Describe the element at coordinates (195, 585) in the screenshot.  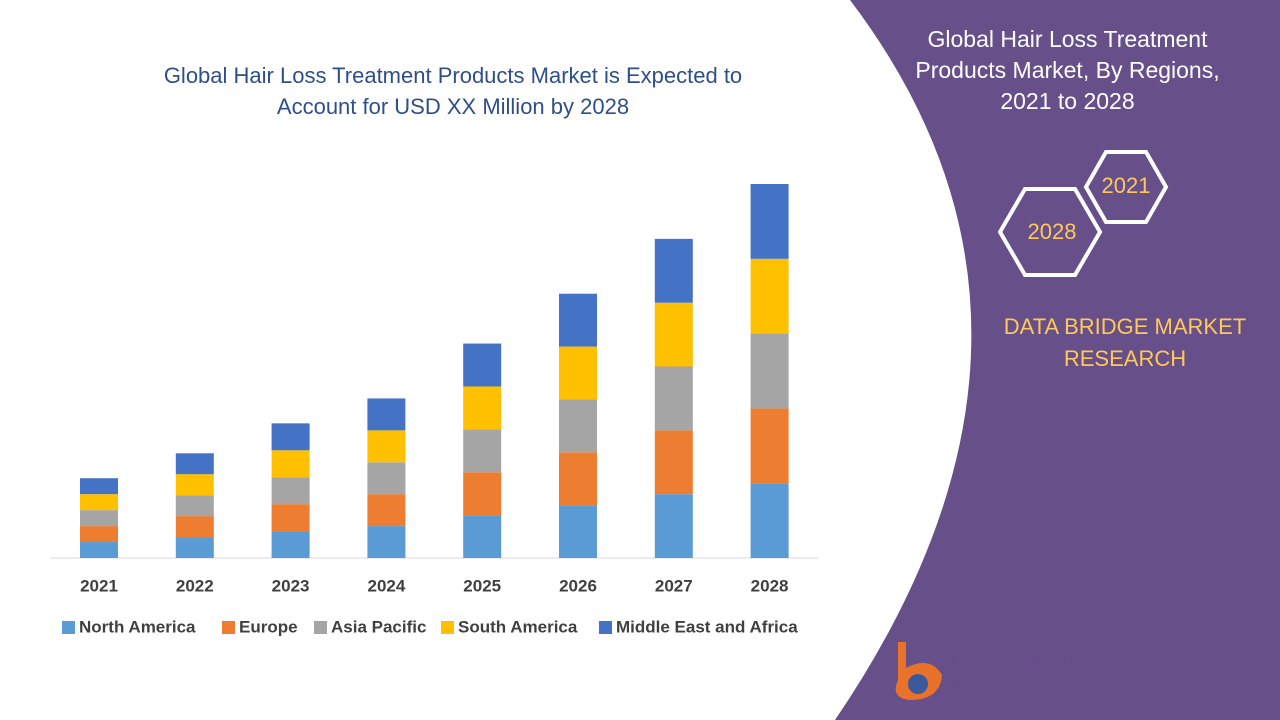
I see `x-tick-label: 2022` at that location.